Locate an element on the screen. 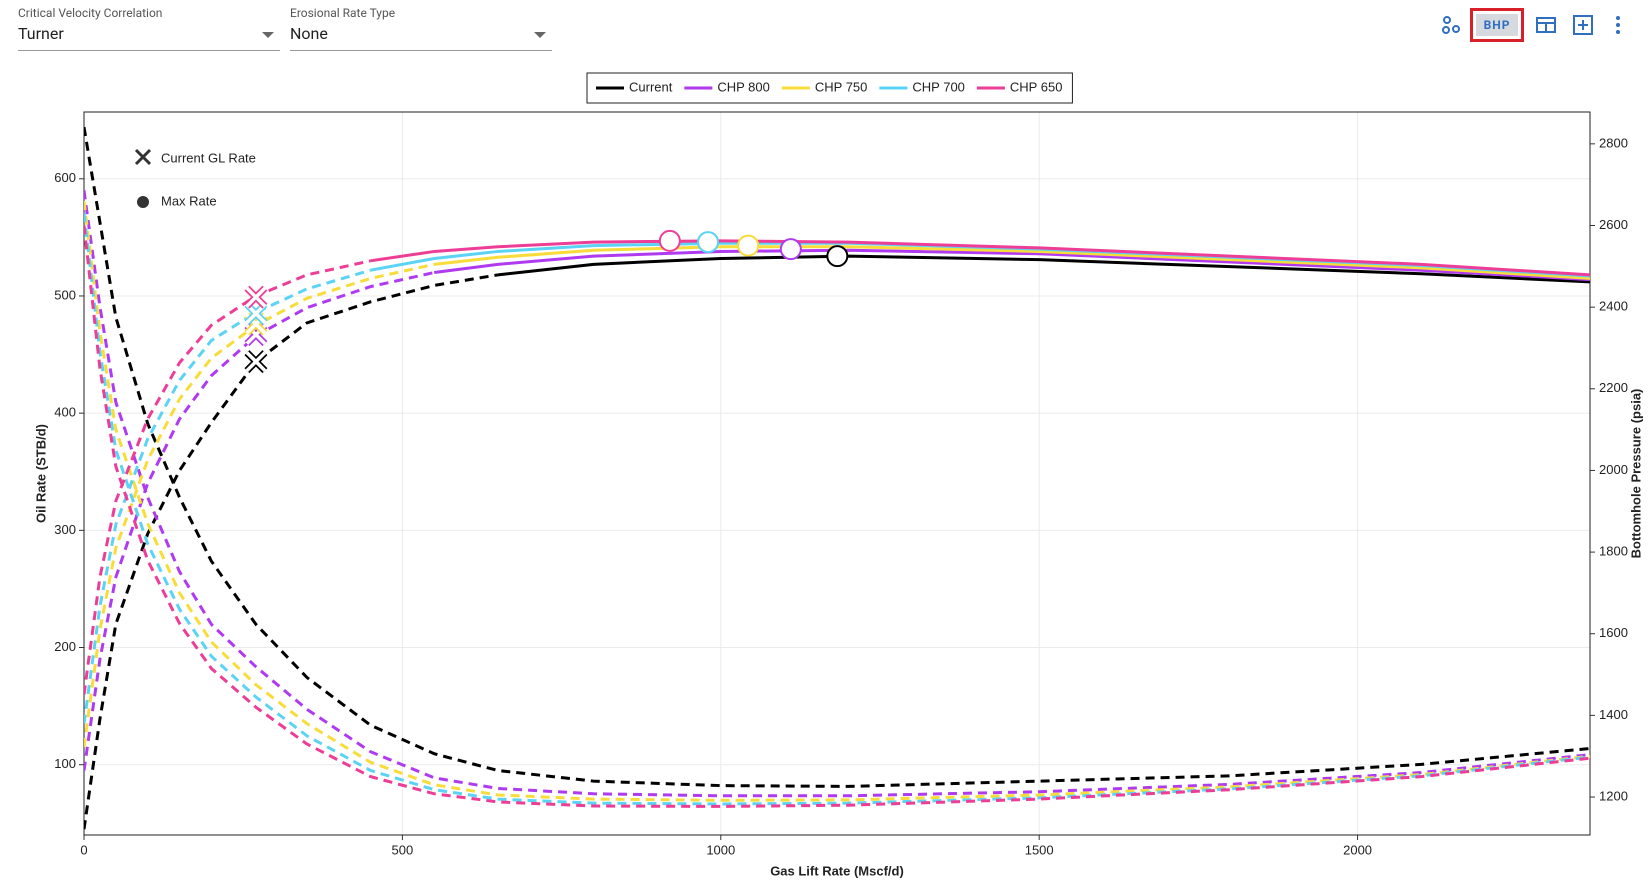 Image resolution: width=1650 pixels, height=882 pixels. legend-label: CHP 750 is located at coordinates (841, 86).